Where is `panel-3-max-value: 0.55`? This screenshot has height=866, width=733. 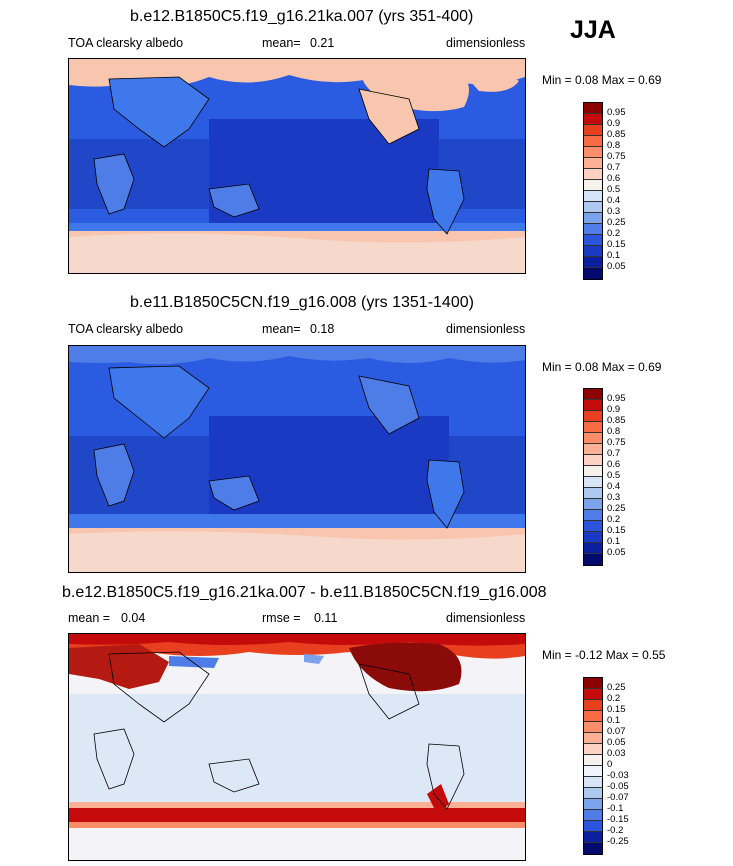
panel-3-max-value: 0.55 is located at coordinates (654, 655).